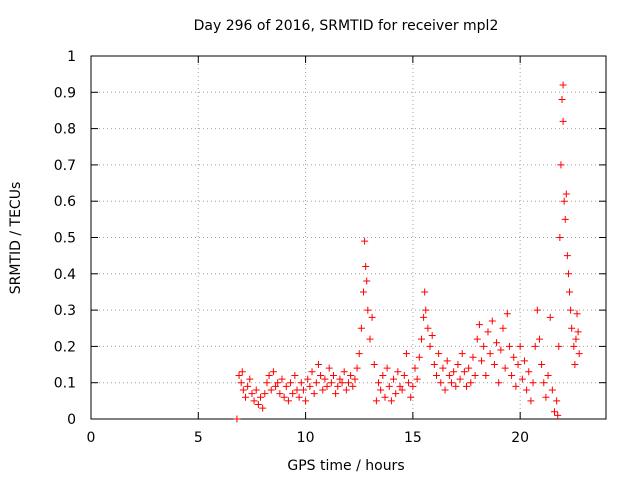 This screenshot has height=480, width=640. What do you see at coordinates (91, 438) in the screenshot?
I see `x-tick-label: 0` at bounding box center [91, 438].